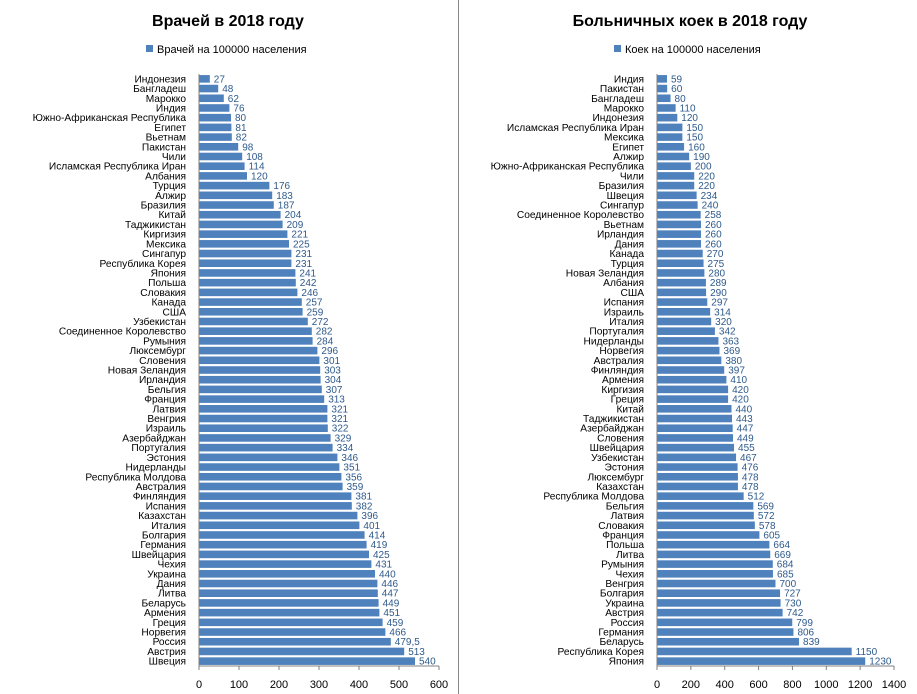 The height and width of the screenshot is (694, 917). What do you see at coordinates (788, 584) in the screenshot?
I see `value-label: 700` at bounding box center [788, 584].